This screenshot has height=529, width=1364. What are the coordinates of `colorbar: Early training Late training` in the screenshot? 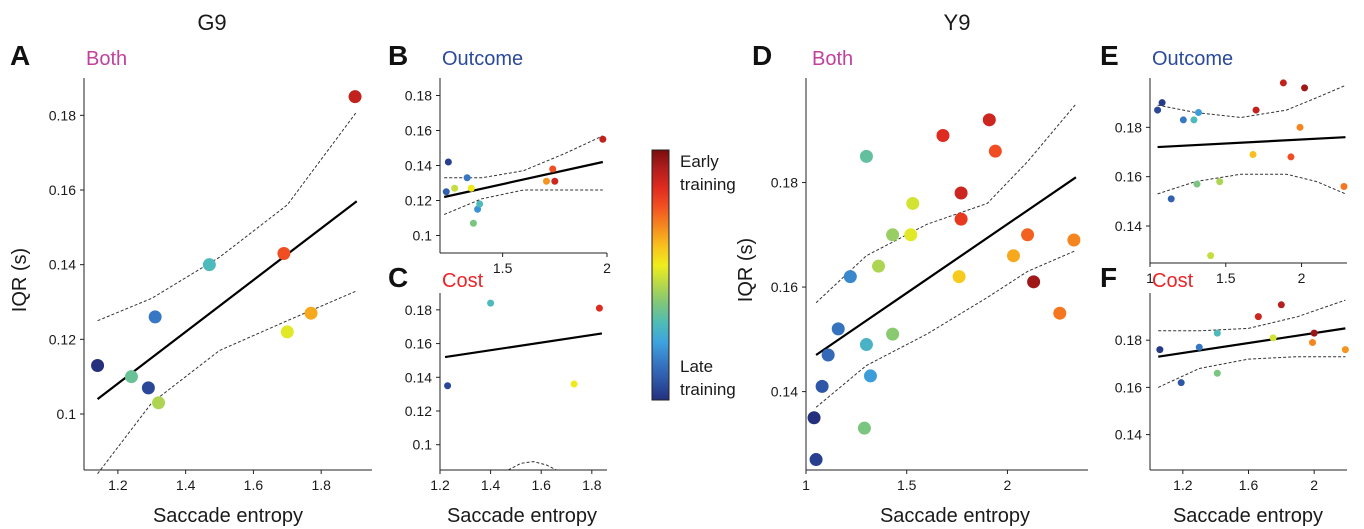 It's located at (693, 275).